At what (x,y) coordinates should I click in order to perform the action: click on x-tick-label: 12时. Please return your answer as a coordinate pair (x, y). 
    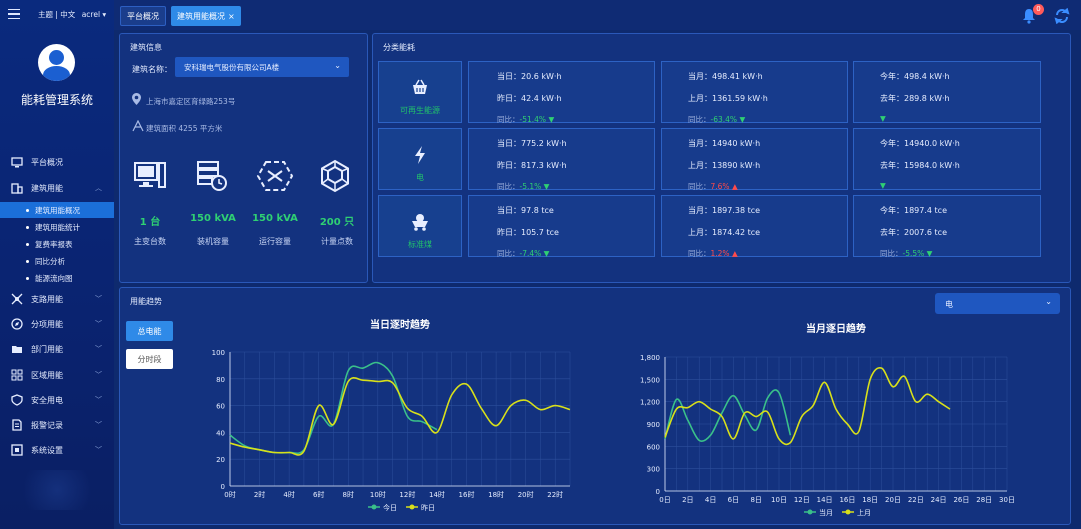
    Looking at the image, I should click on (407, 494).